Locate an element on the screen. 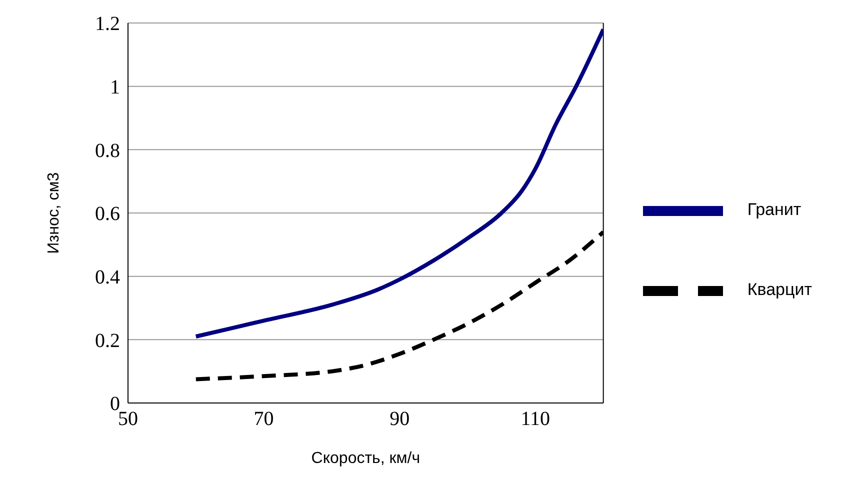 The image size is (850, 501). y-tick-label: 0.4 is located at coordinates (107, 277).